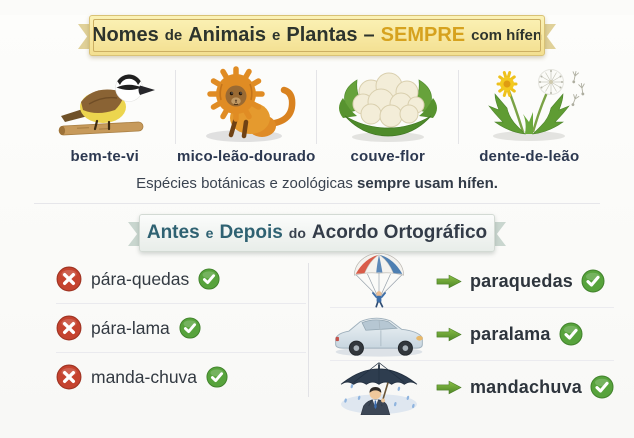 This screenshot has width=634, height=438. What do you see at coordinates (244, 183) in the screenshot?
I see `caption-regular: Espécies botánicas e zoológicas` at bounding box center [244, 183].